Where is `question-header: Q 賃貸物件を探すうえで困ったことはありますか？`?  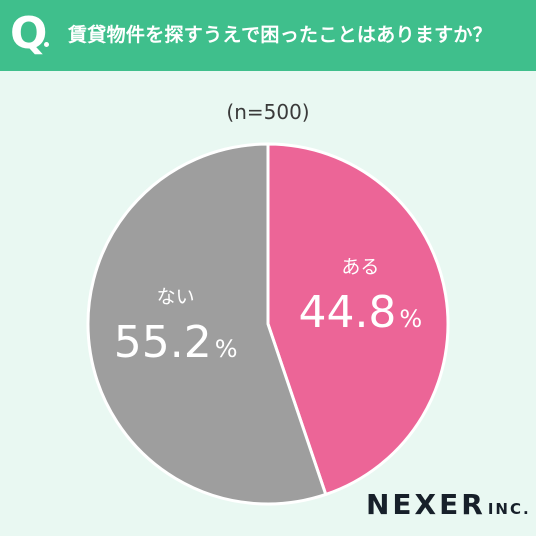
question-header: Q 賃貸物件を探すうえで困ったことはありますか？ is located at coordinates (268, 35).